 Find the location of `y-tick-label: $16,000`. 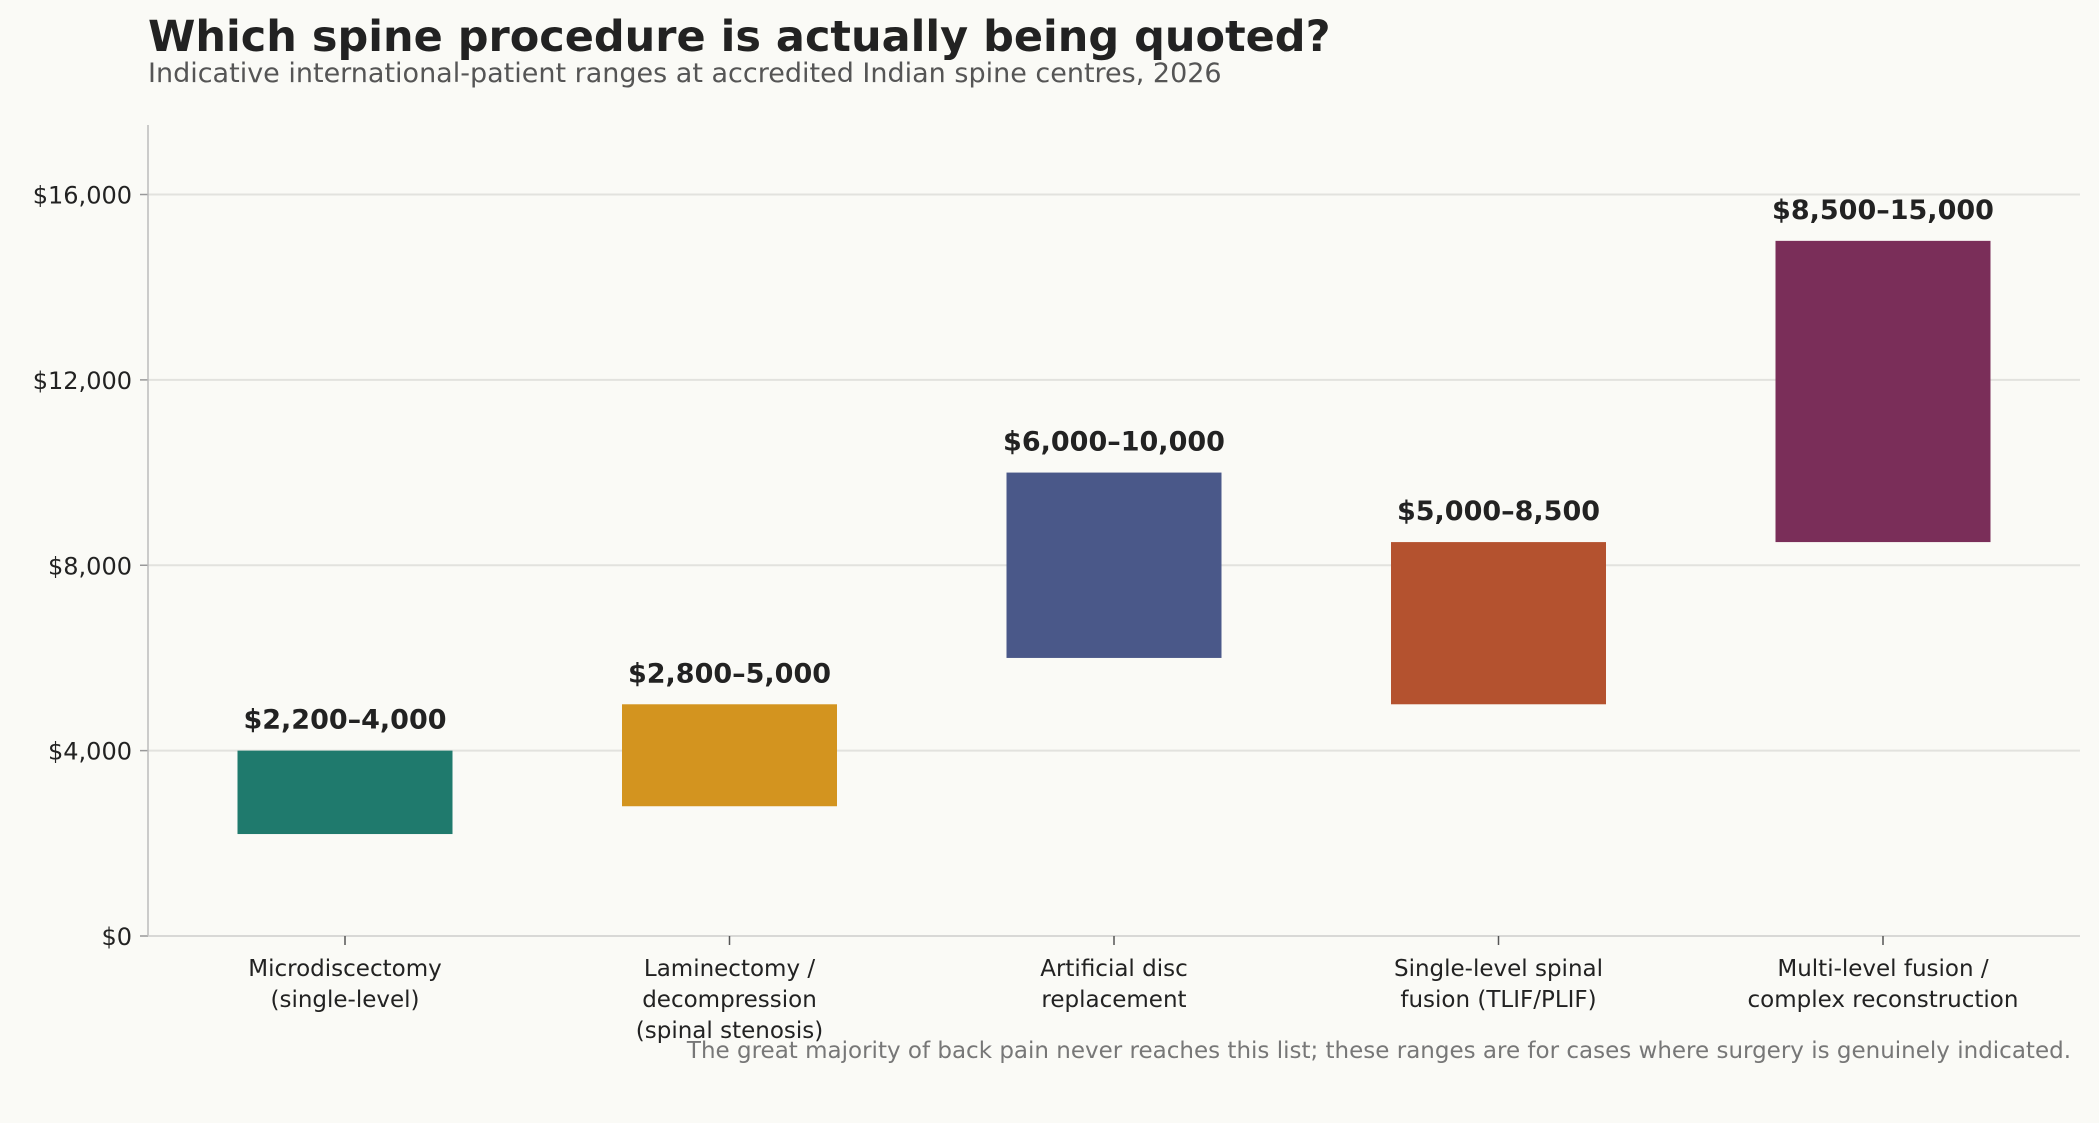

y-tick-label: $16,000 is located at coordinates (82, 196).